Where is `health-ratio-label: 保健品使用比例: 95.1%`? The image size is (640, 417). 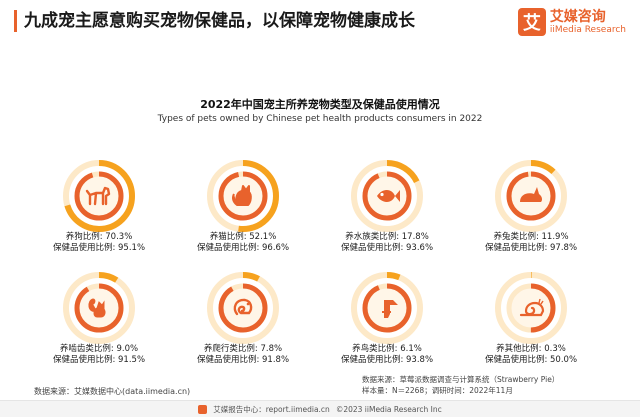 health-ratio-label: 保健品使用比例: 95.1% is located at coordinates (99, 248).